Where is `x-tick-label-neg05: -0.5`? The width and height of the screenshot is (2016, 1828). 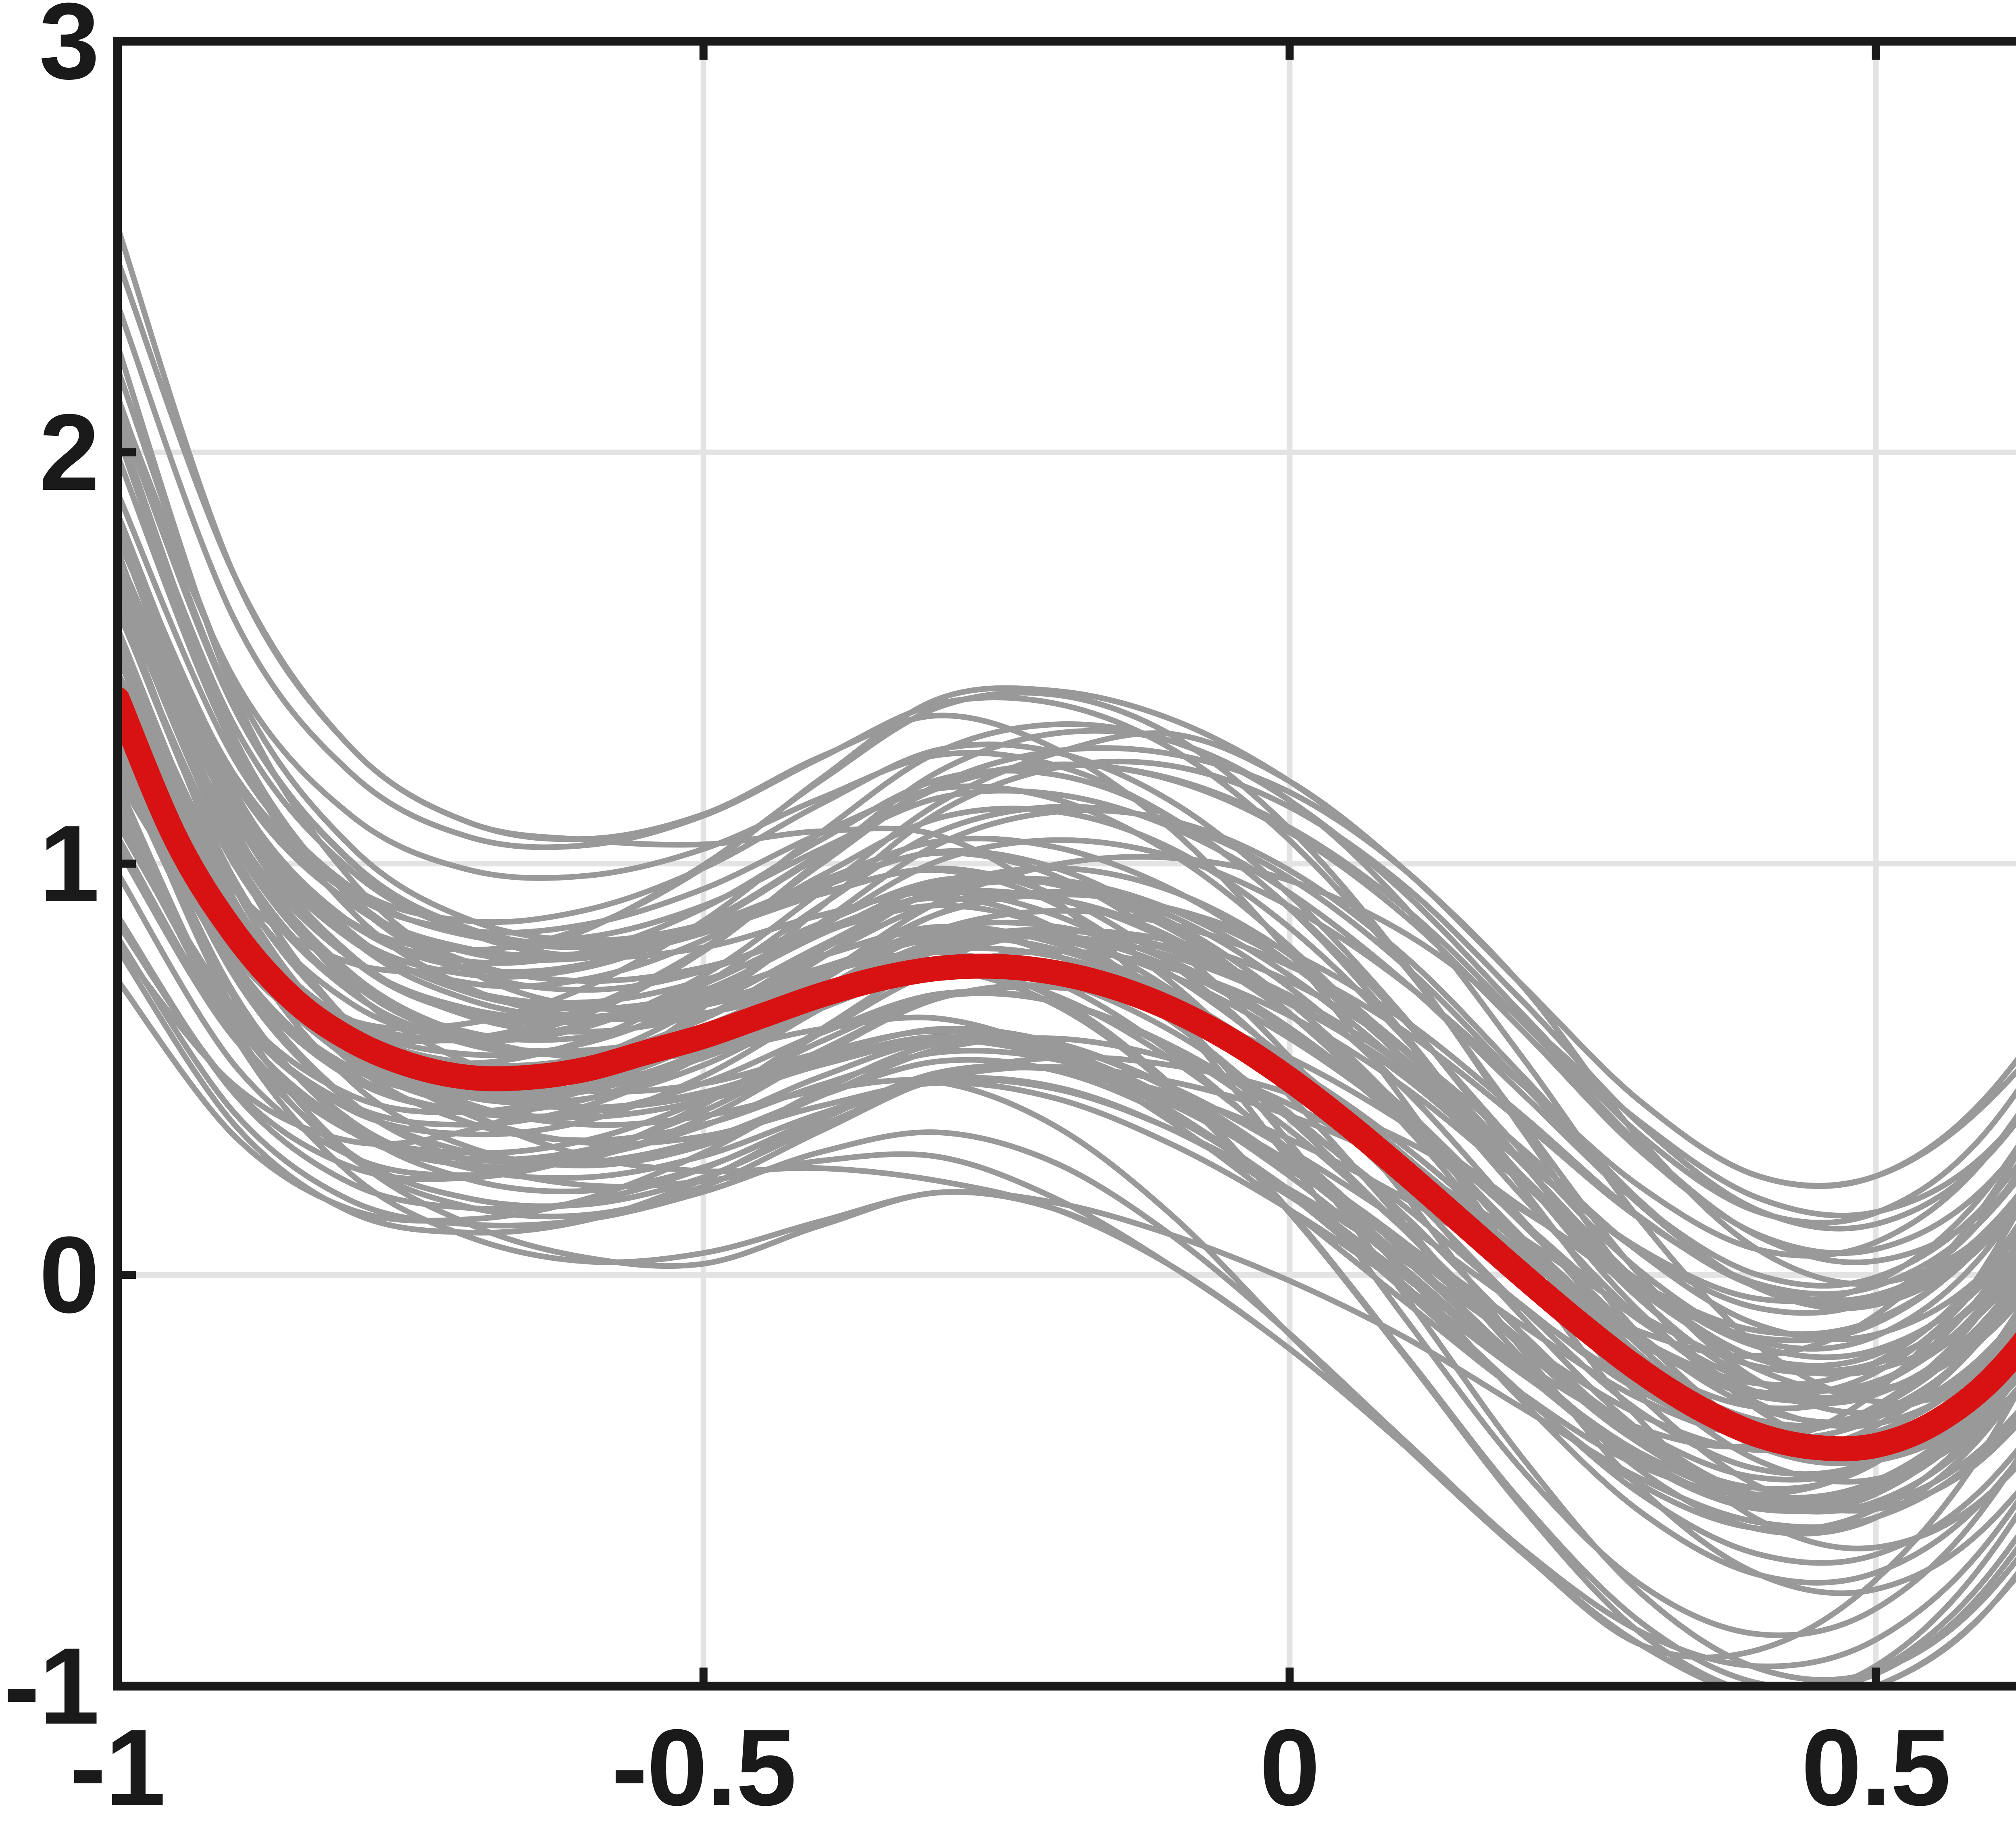
x-tick-label-neg05: -0.5 is located at coordinates (703, 1767).